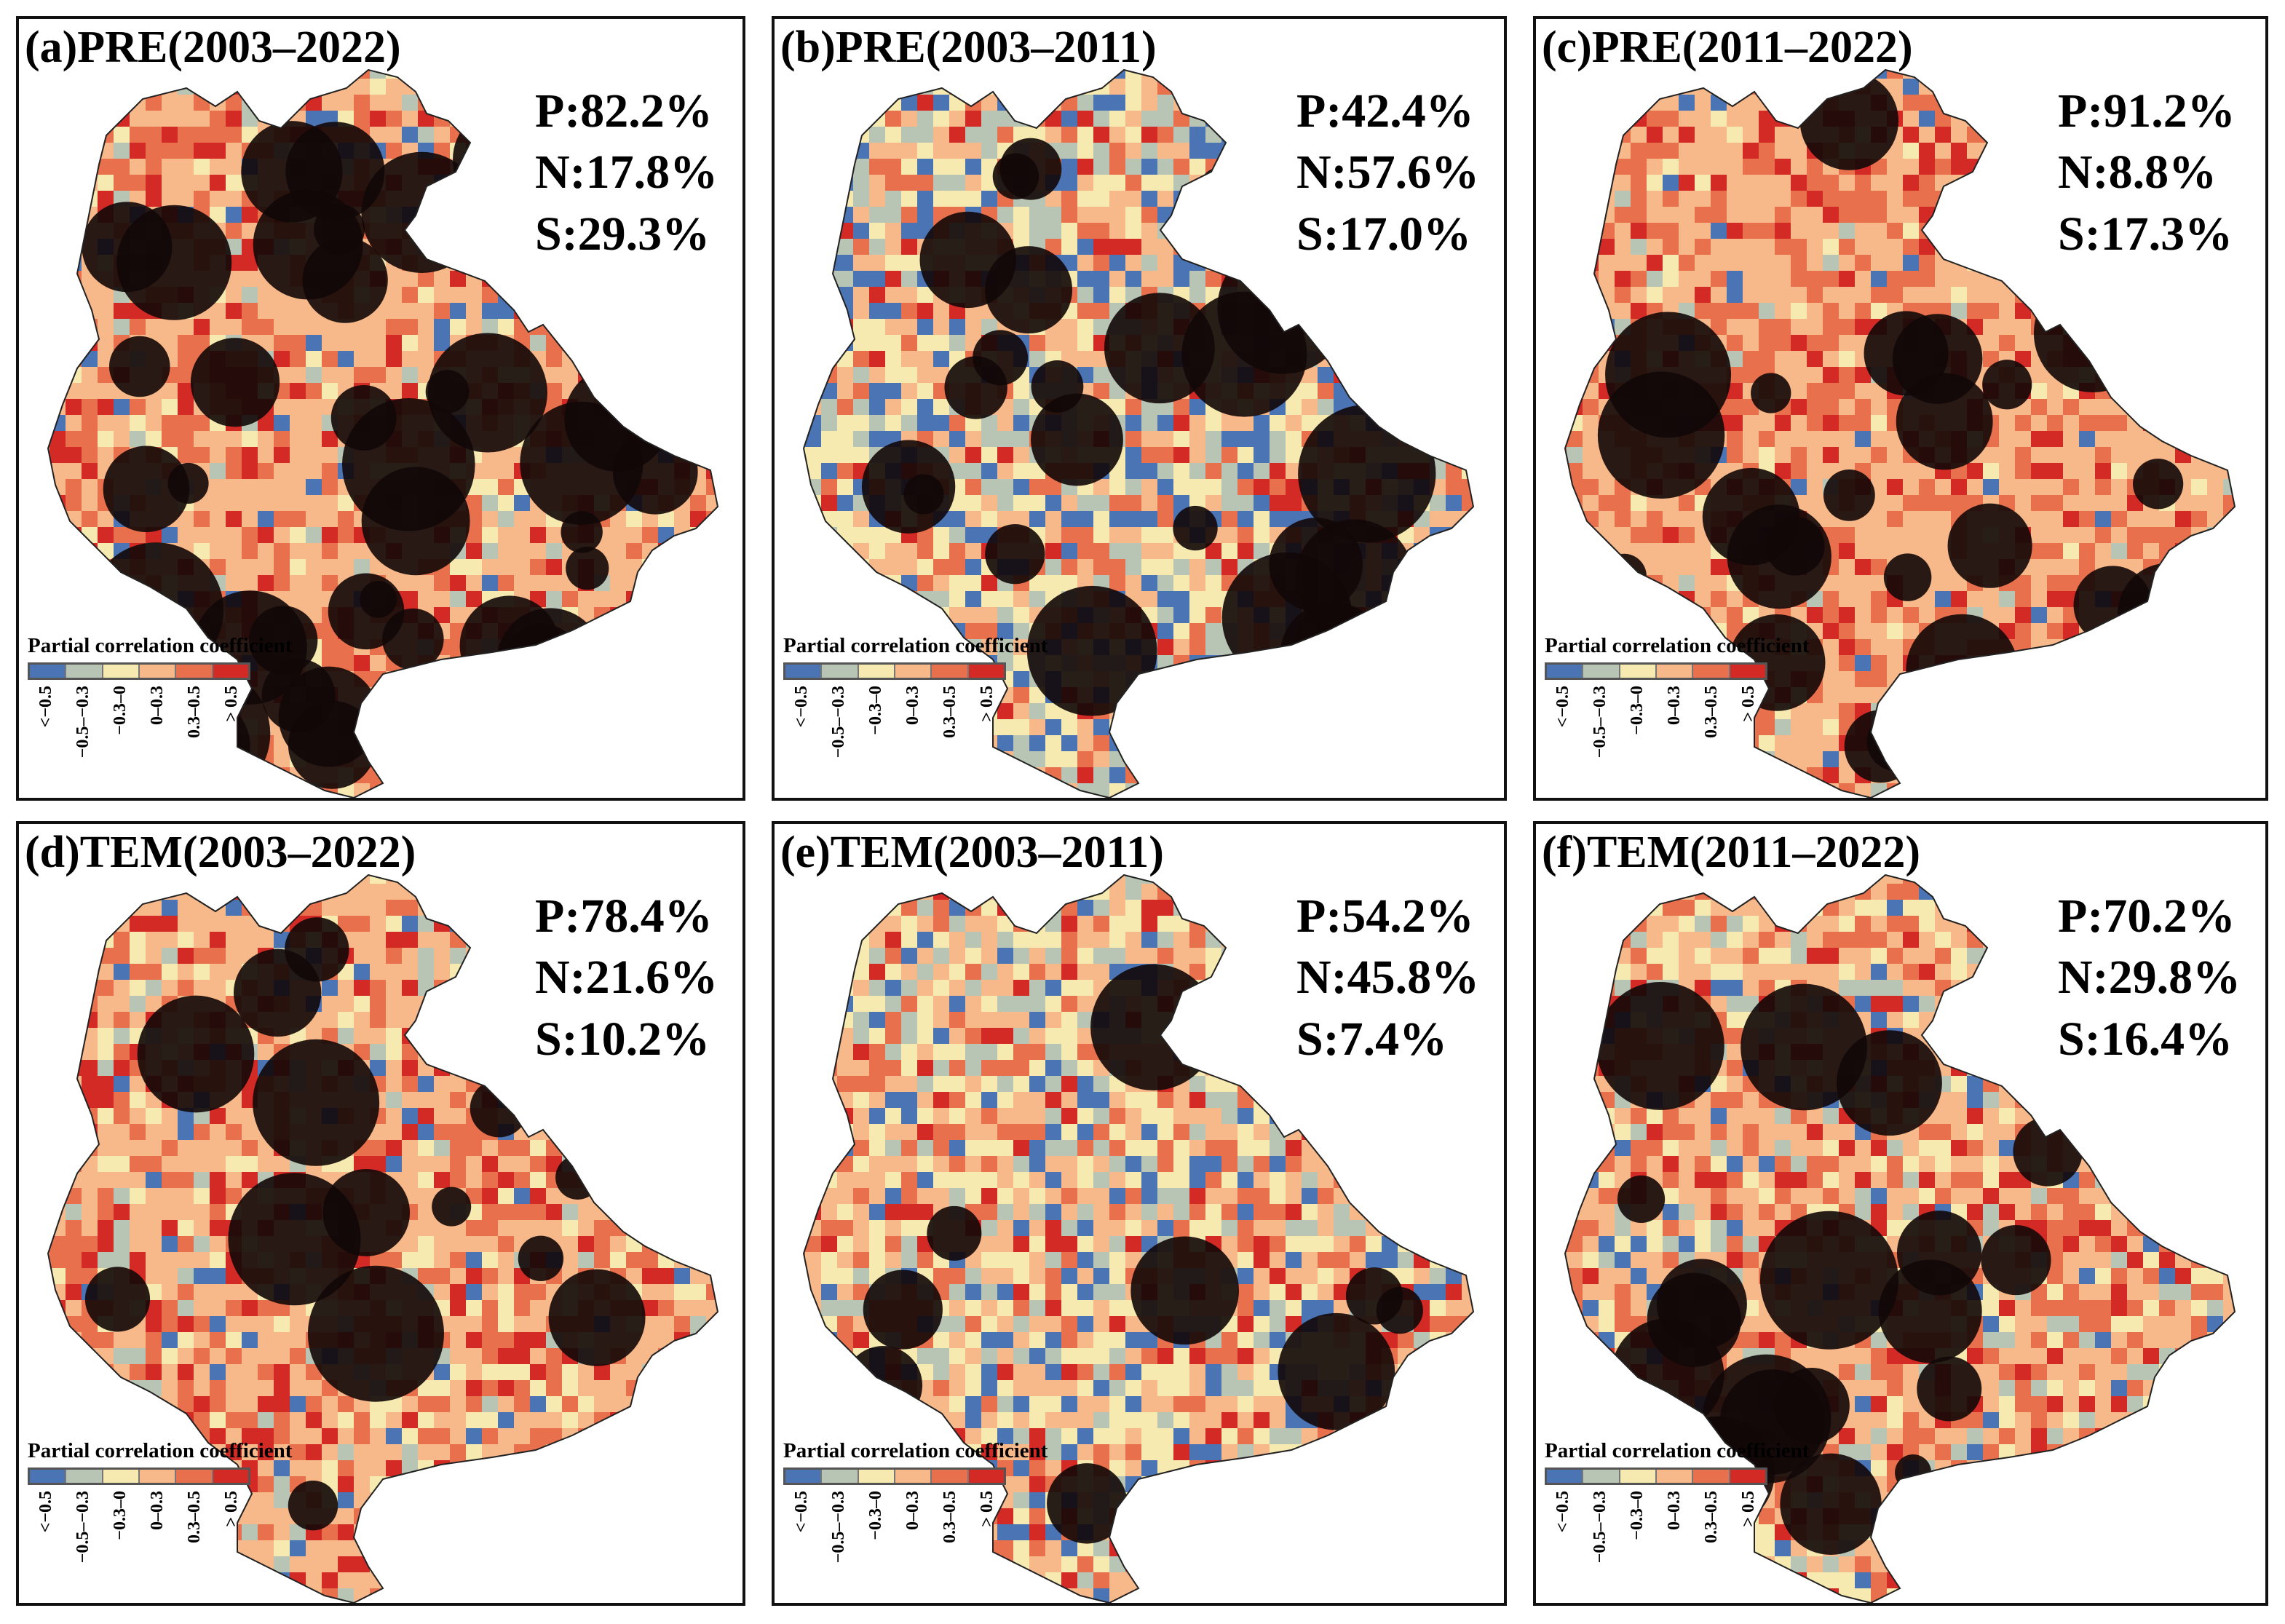 The height and width of the screenshot is (1624, 2285). I want to click on legend-swatch, so click(122, 671).